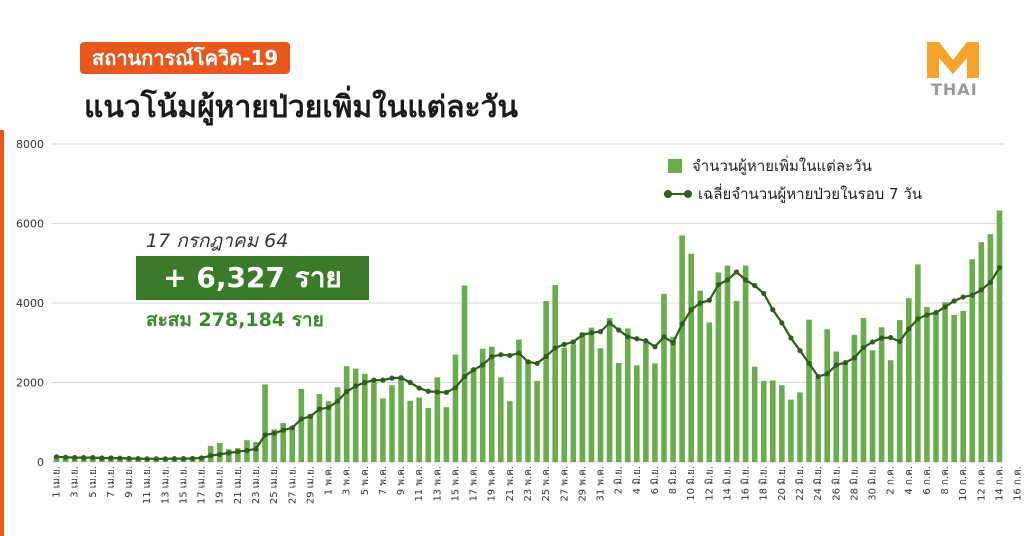  What do you see at coordinates (673, 480) in the screenshot?
I see `x-tick-label: 8 มิ.ย.` at bounding box center [673, 480].